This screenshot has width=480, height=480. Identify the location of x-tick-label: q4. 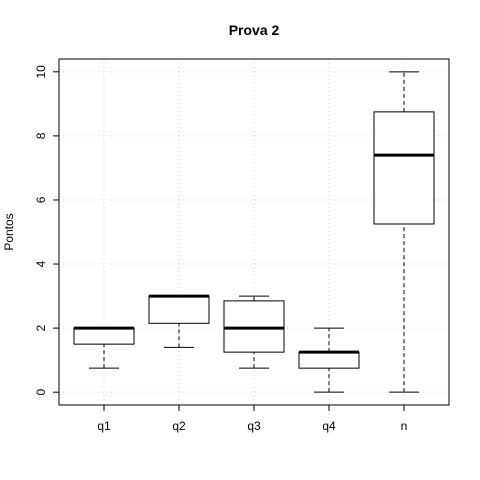
(329, 426).